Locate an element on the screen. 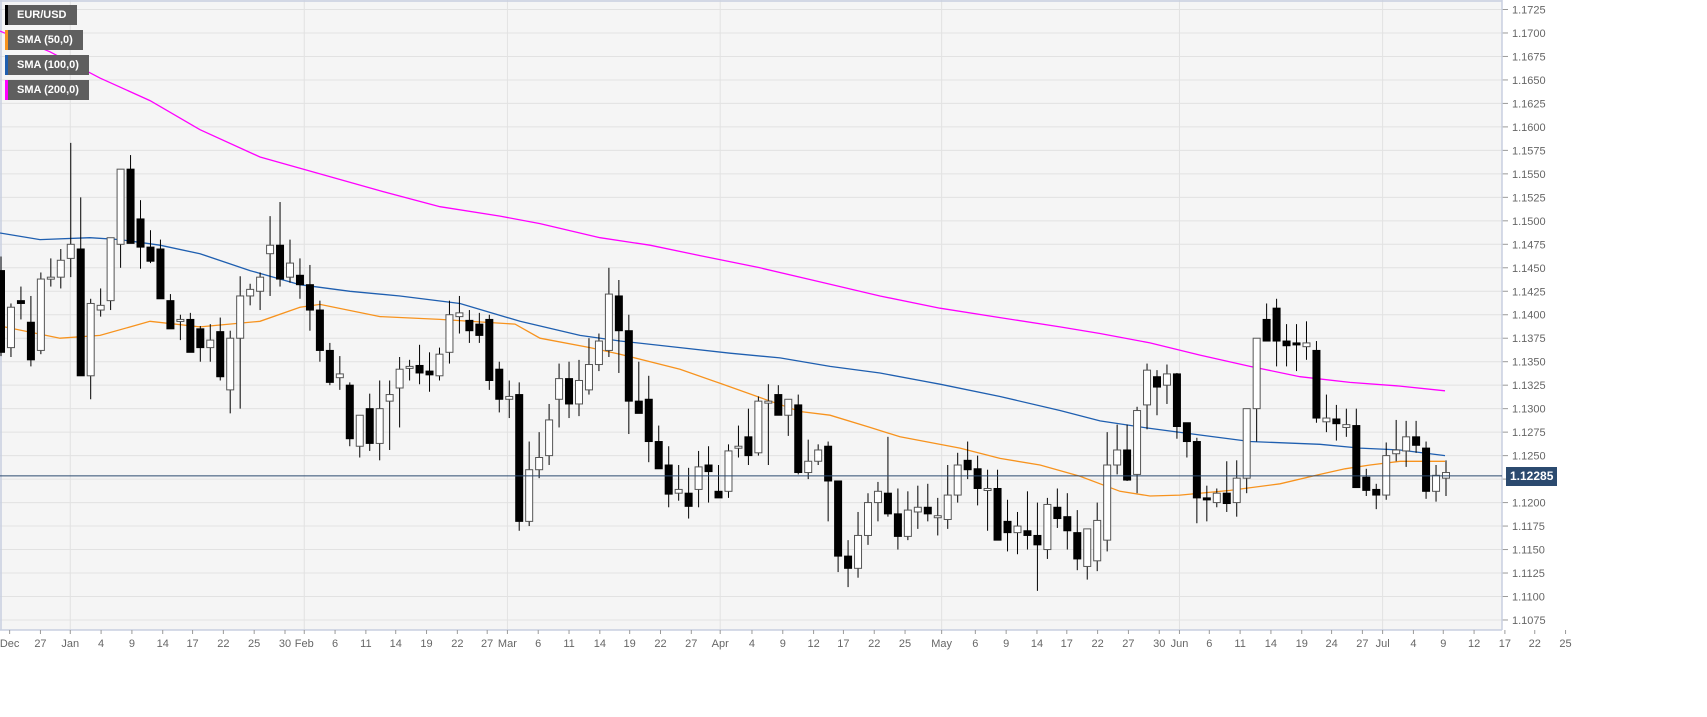  legend-item-eurusd: EUR/USD is located at coordinates (41, 15).